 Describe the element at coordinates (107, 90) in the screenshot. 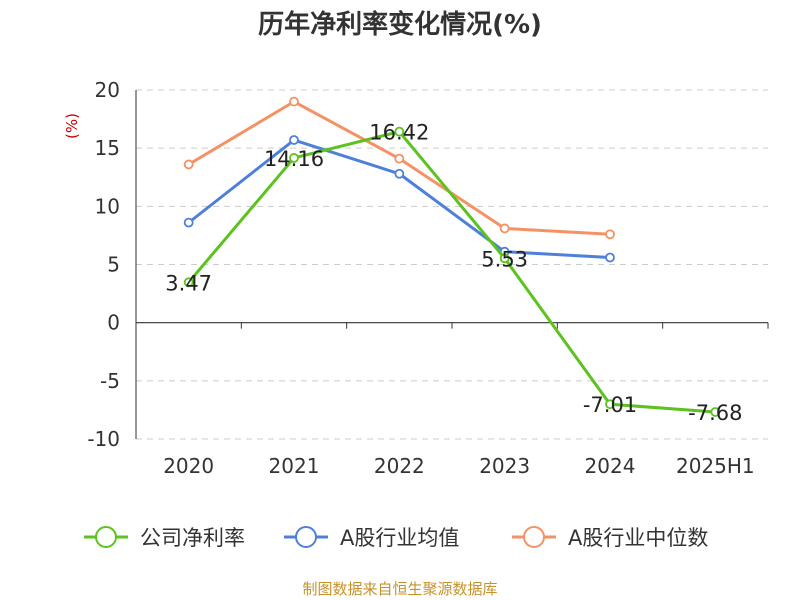

I see `y-tick-label: 20` at that location.